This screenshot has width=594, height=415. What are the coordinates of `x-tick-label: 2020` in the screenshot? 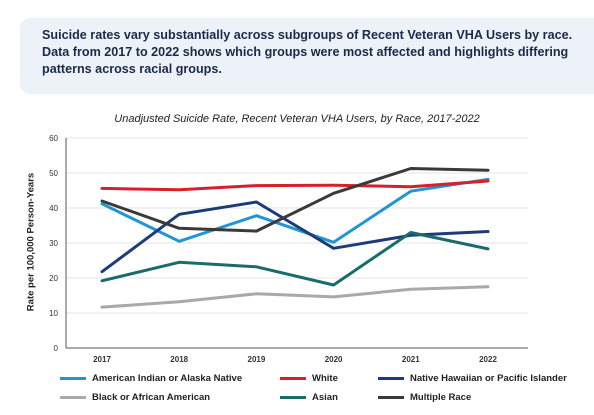 It's located at (334, 359).